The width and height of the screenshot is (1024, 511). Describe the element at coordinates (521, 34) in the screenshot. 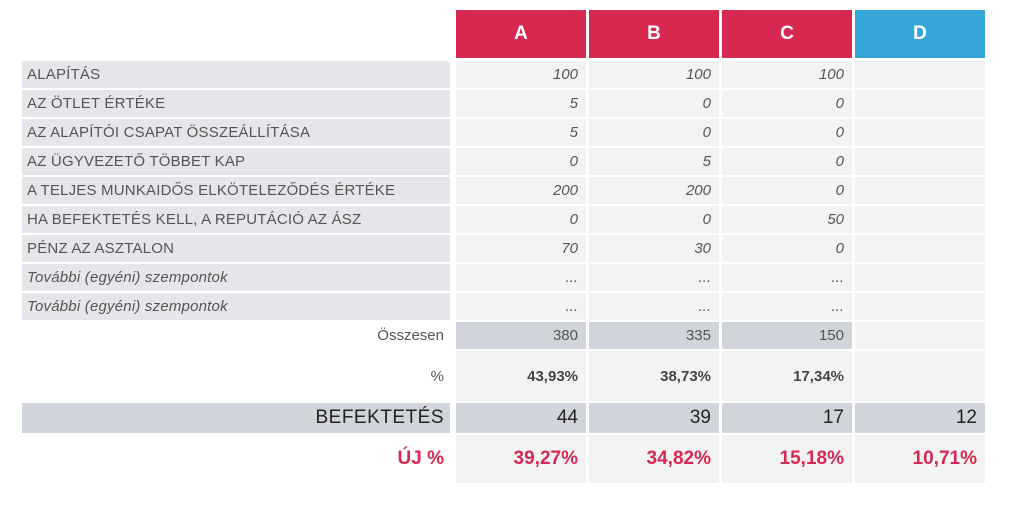

I see `column-header-a: A` at that location.